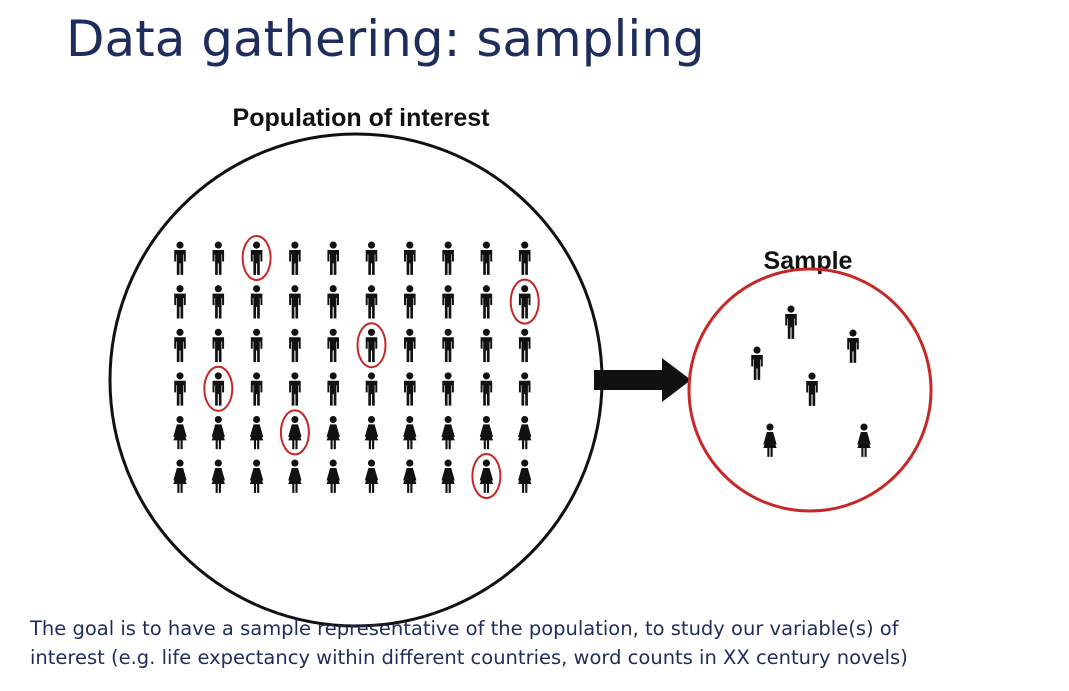  I want to click on population-grid, so click(356, 367).